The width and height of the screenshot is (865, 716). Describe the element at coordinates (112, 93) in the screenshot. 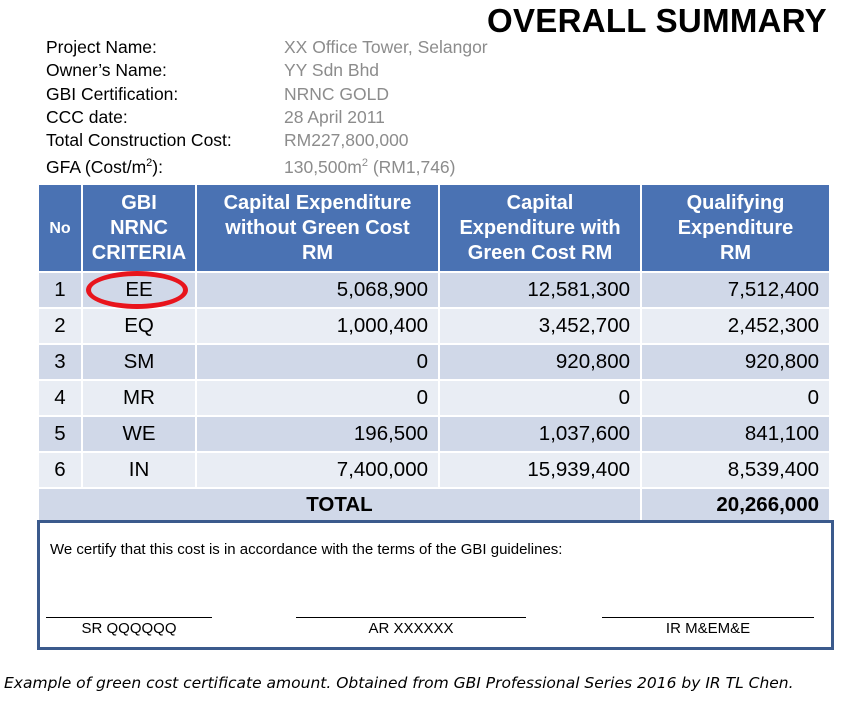

I see `info-label: GBI Certification:` at that location.